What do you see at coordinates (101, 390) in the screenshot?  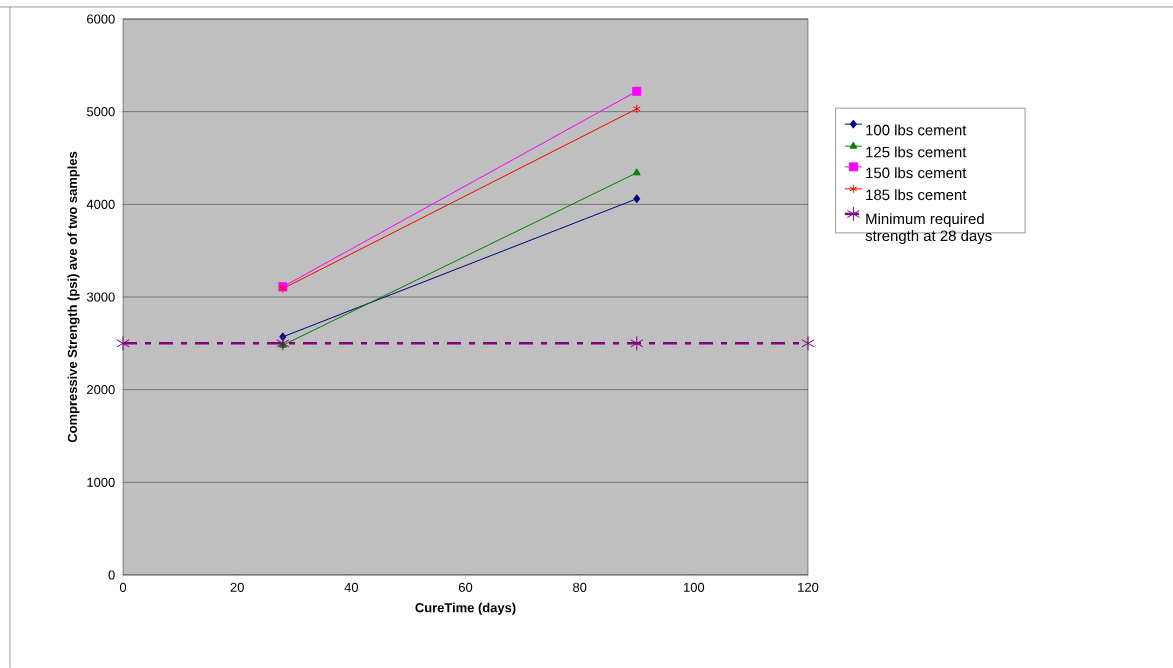 I see `y-tick-label: 2000` at bounding box center [101, 390].